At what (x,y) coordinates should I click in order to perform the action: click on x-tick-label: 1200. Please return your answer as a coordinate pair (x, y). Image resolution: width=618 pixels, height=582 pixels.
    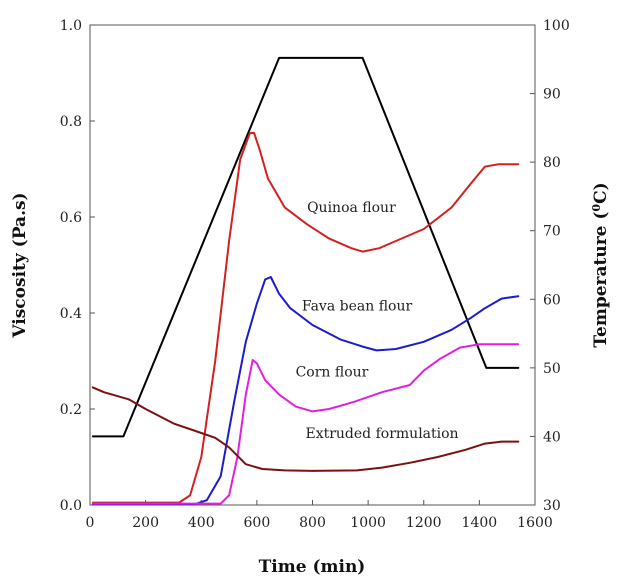
    Looking at the image, I should click on (424, 523).